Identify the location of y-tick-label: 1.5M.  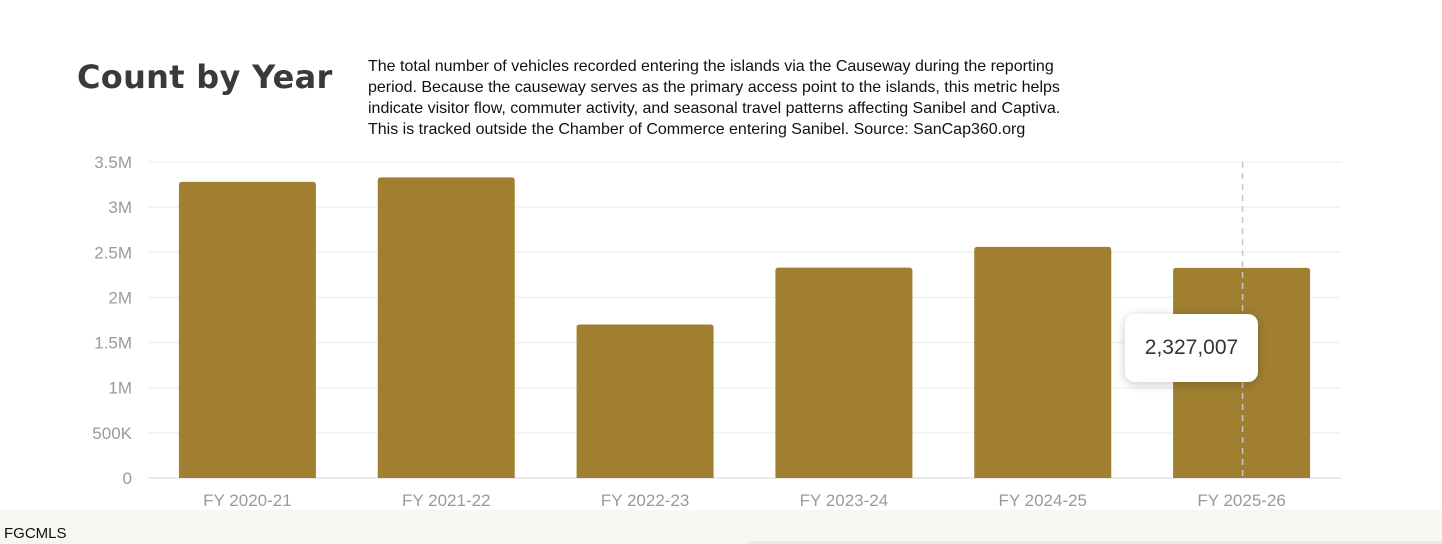
(113, 343).